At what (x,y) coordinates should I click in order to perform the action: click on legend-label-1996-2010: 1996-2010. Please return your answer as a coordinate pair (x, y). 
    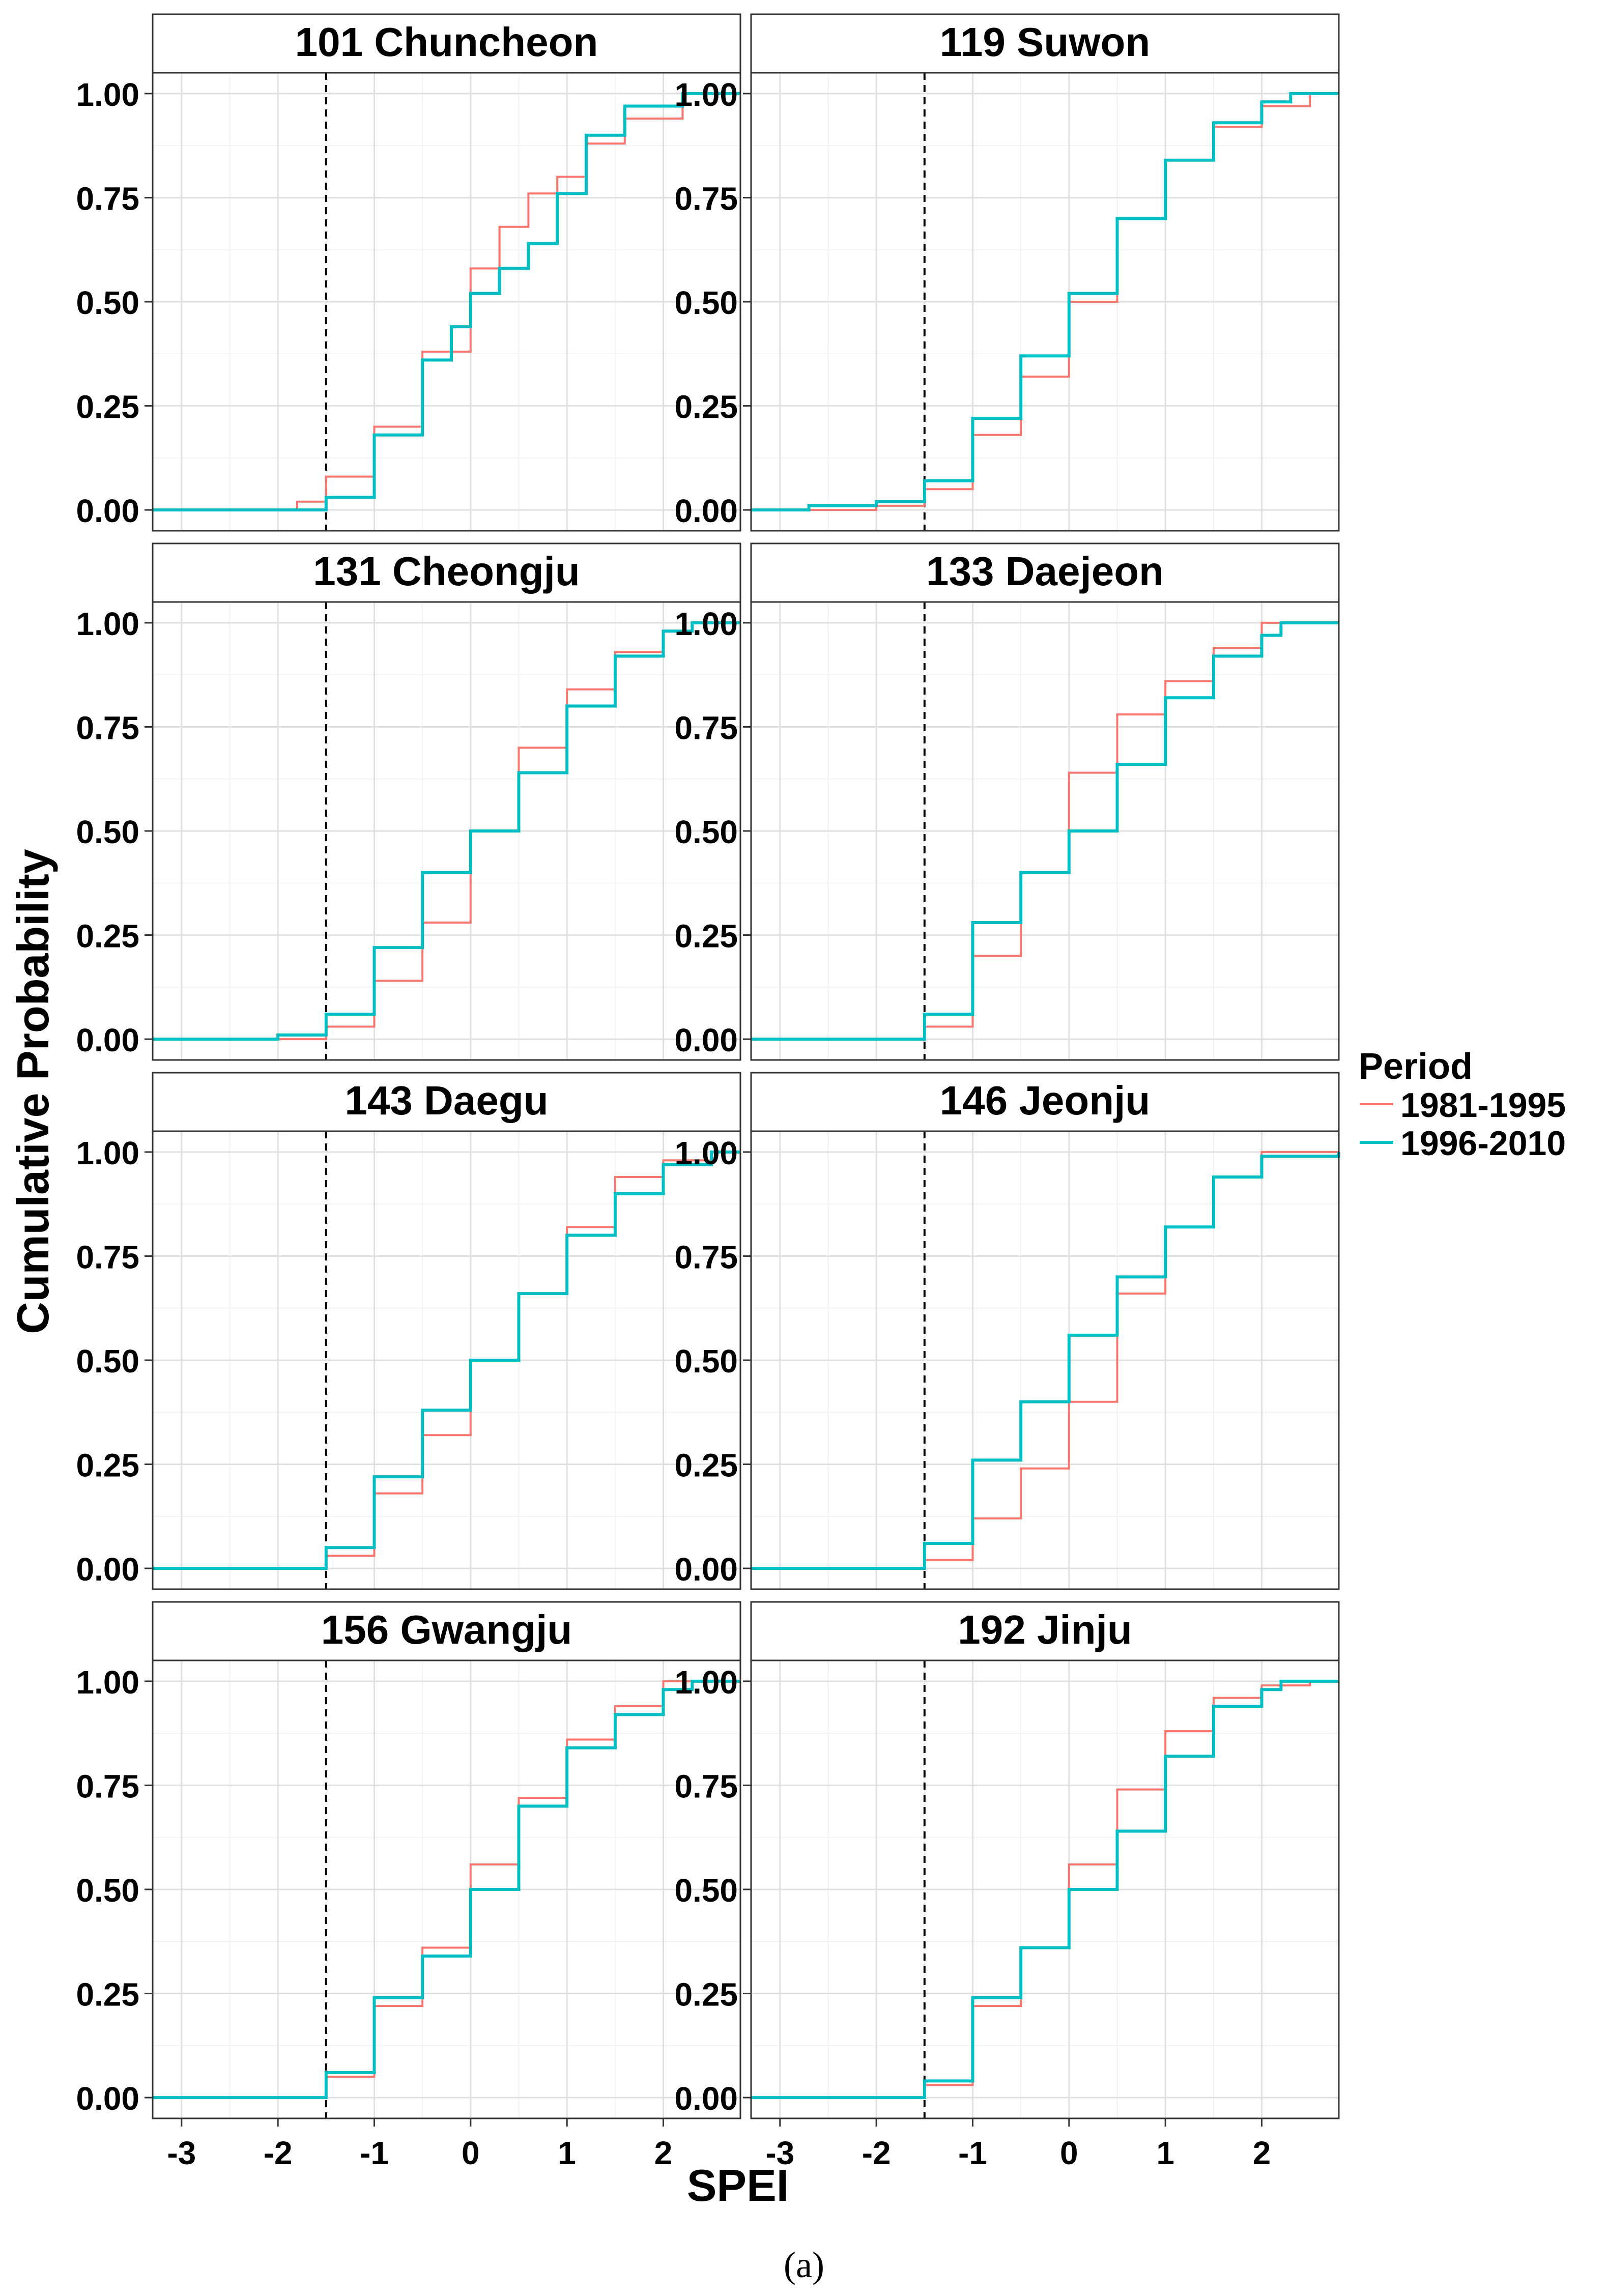
    Looking at the image, I should click on (1483, 1143).